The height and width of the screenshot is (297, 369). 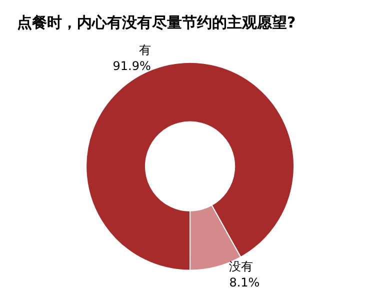 I want to click on chart-title: 点餐时，内心有没有尽量节约的主观愿望?, so click(x=156, y=23).